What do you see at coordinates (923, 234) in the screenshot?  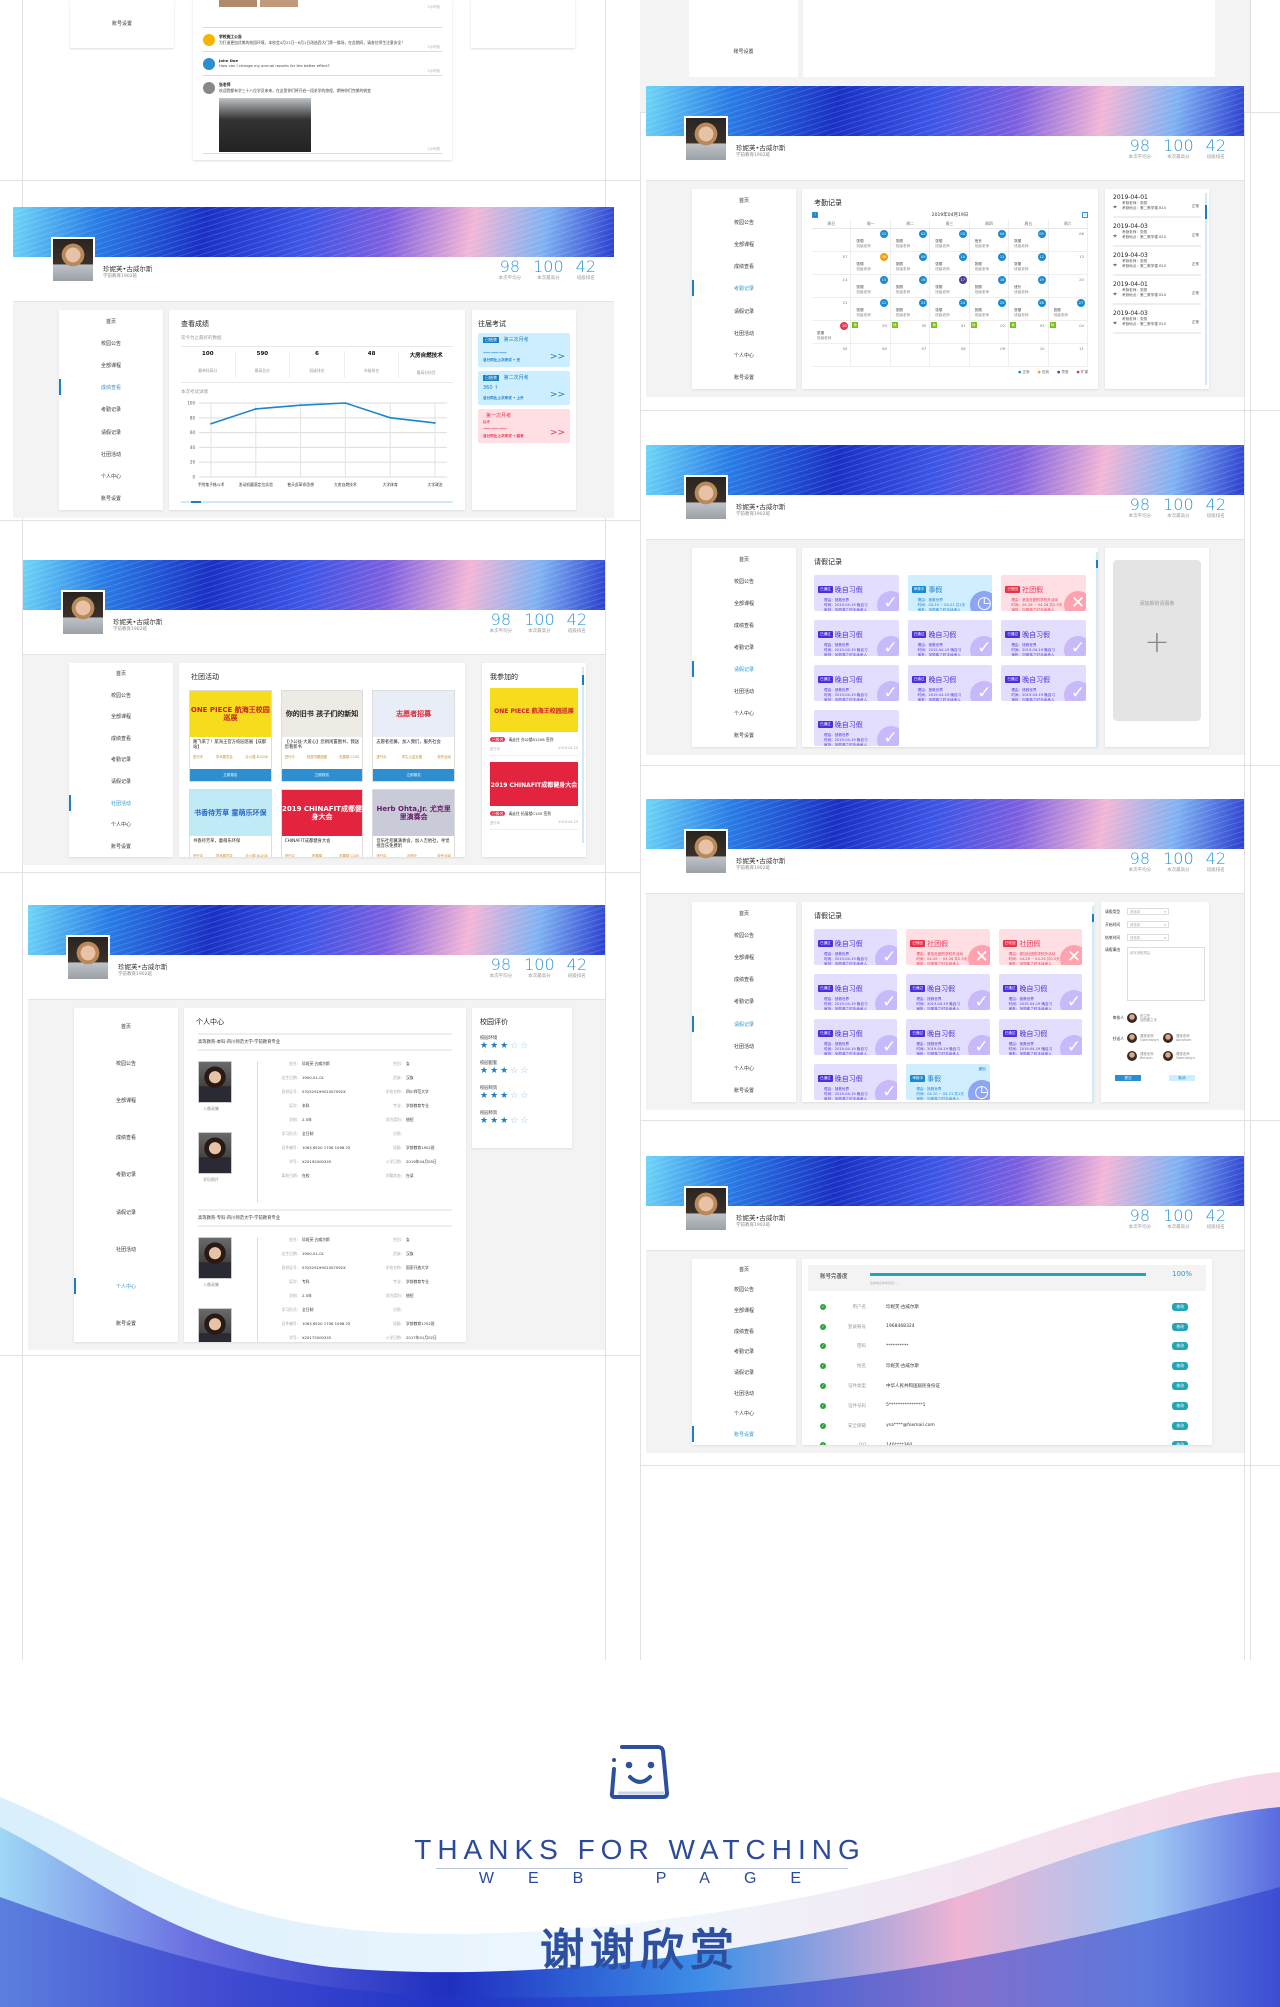 I see `day-number-marker: 02` at bounding box center [923, 234].